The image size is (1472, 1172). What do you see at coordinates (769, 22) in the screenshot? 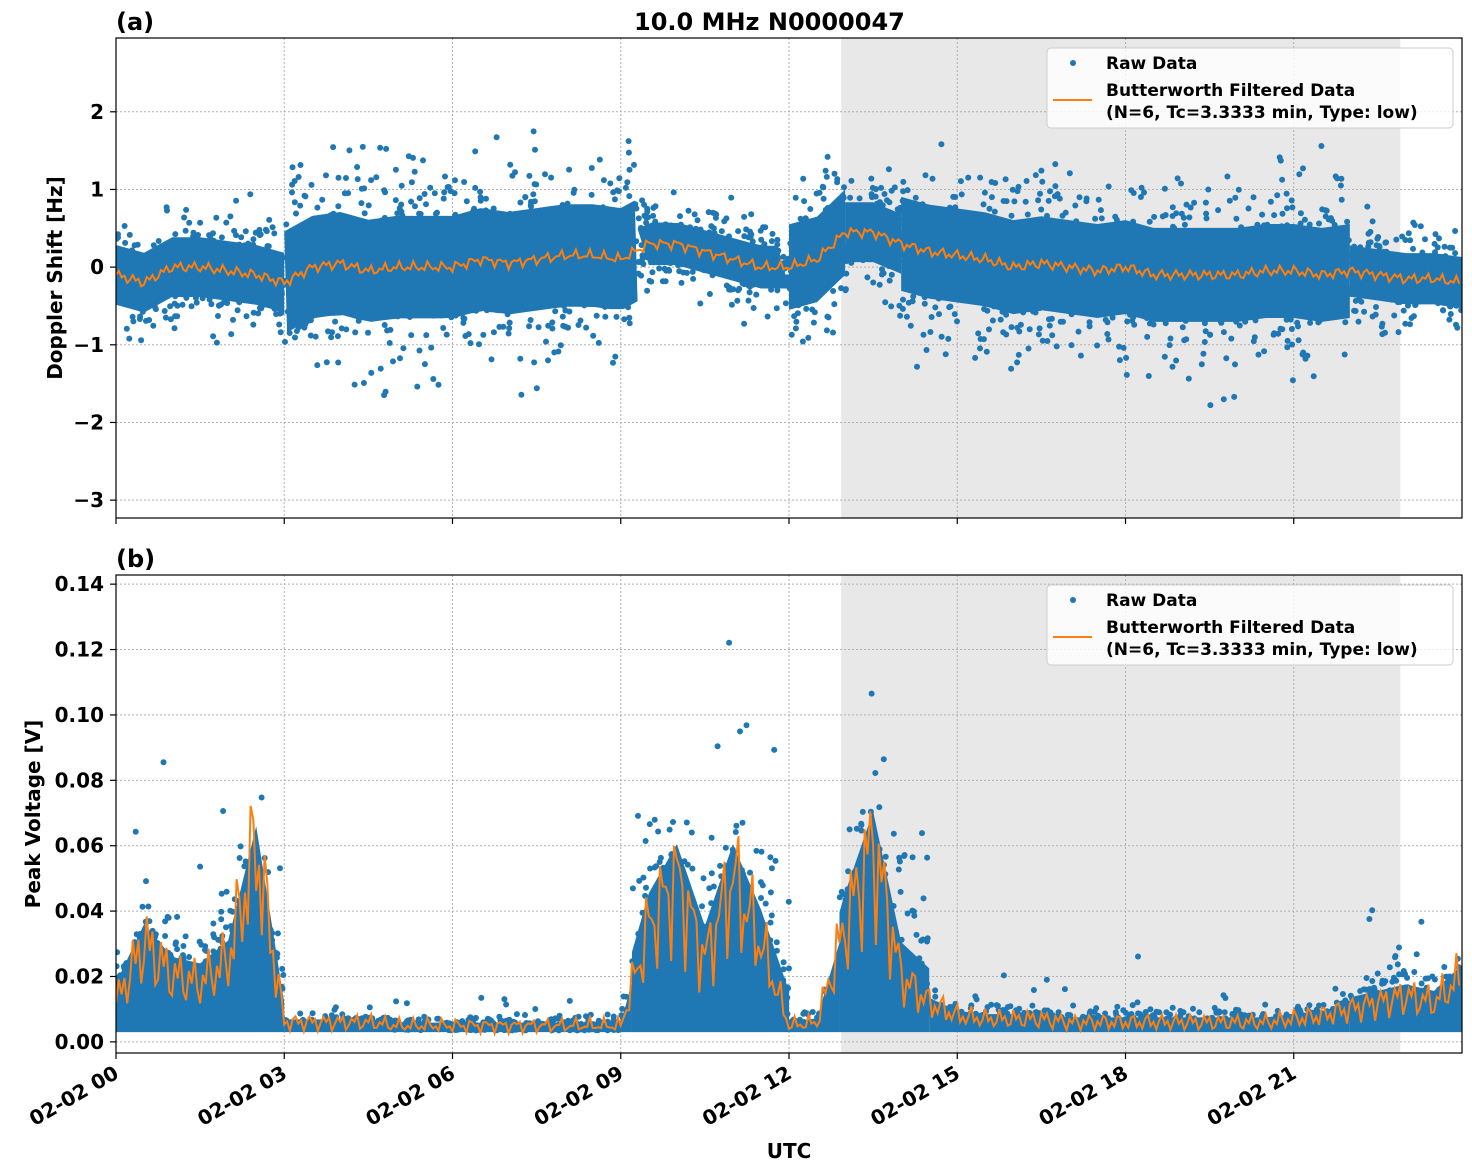
I see `chart-title: 10.0 MHz N0000047` at bounding box center [769, 22].